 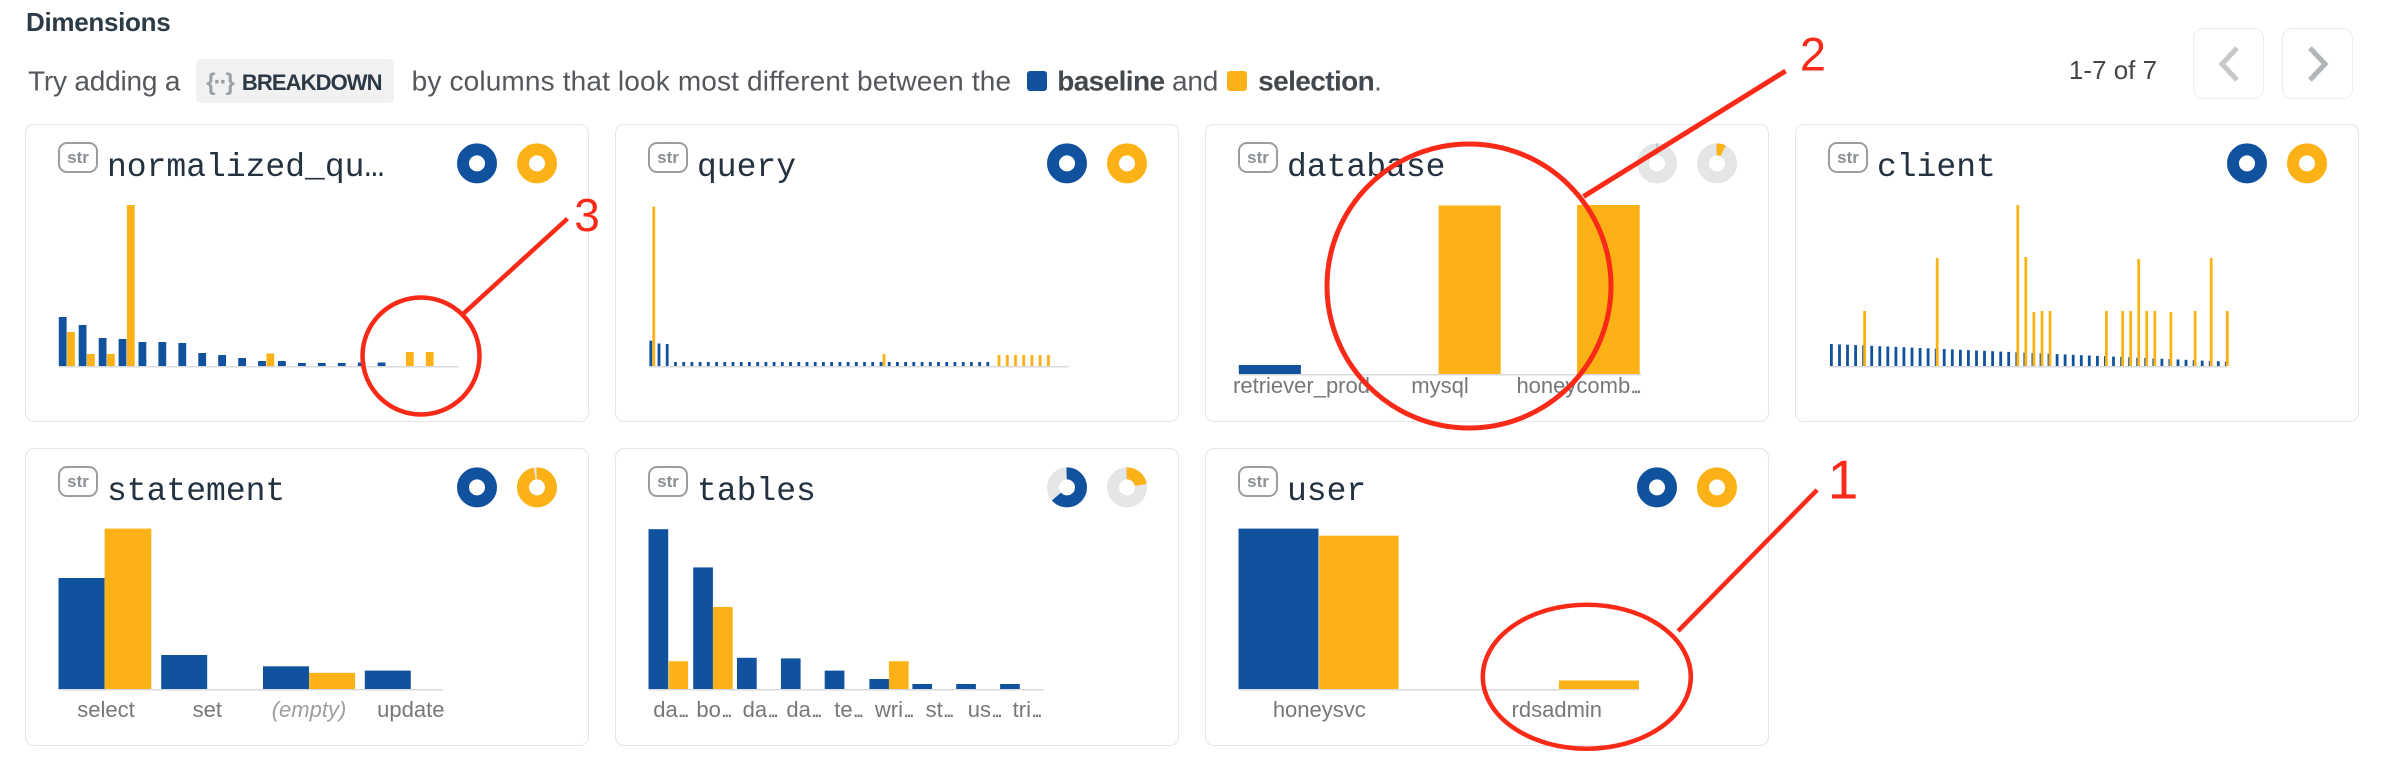 I want to click on svg-text: 2, so click(x=1813, y=54).